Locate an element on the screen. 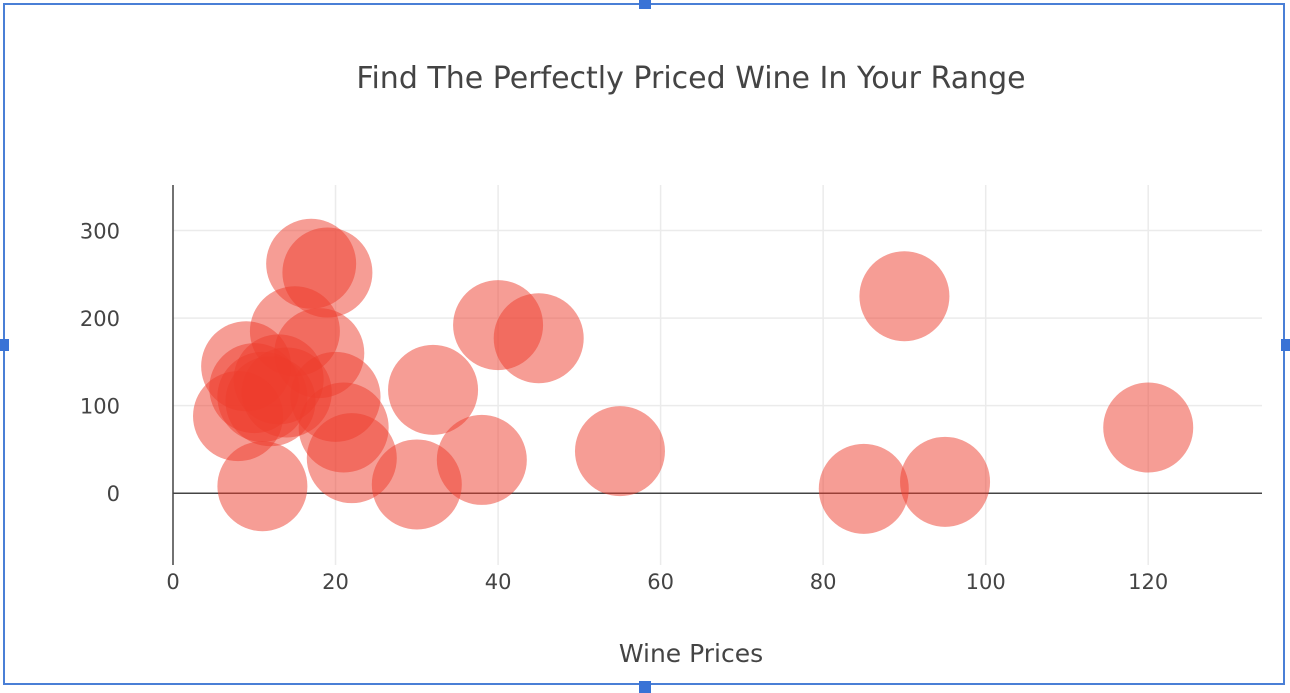 This screenshot has width=1290, height=693. y-tick-label: 100 is located at coordinates (100, 407).